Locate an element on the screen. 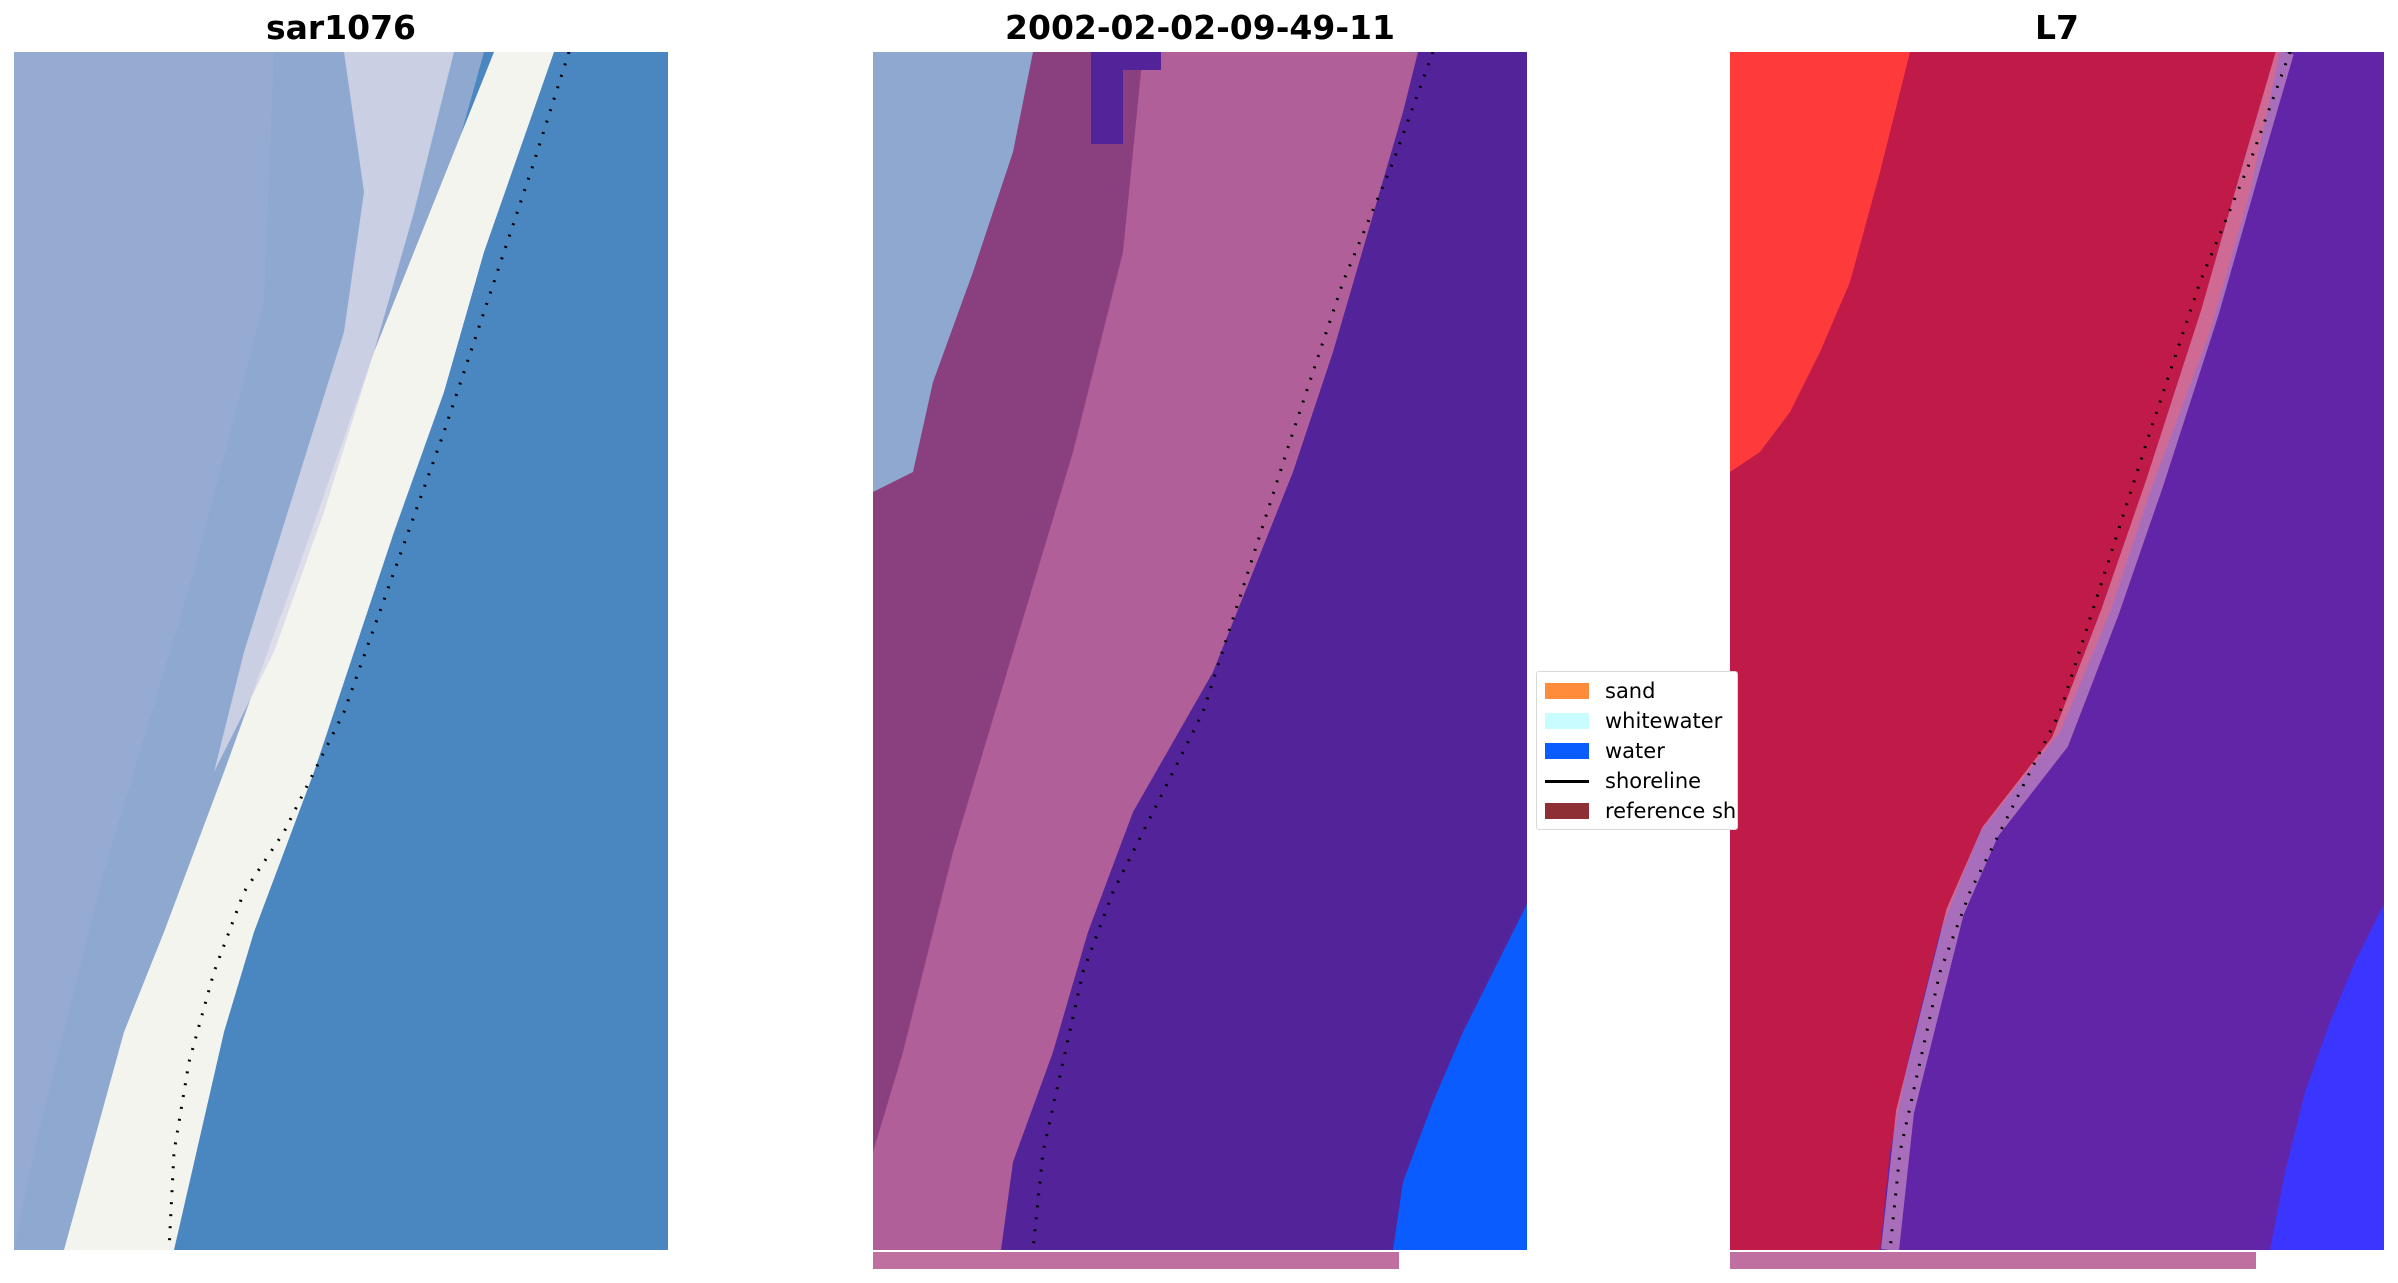  legend-item-reference-shoreline: reference sh is located at coordinates (1640, 811).